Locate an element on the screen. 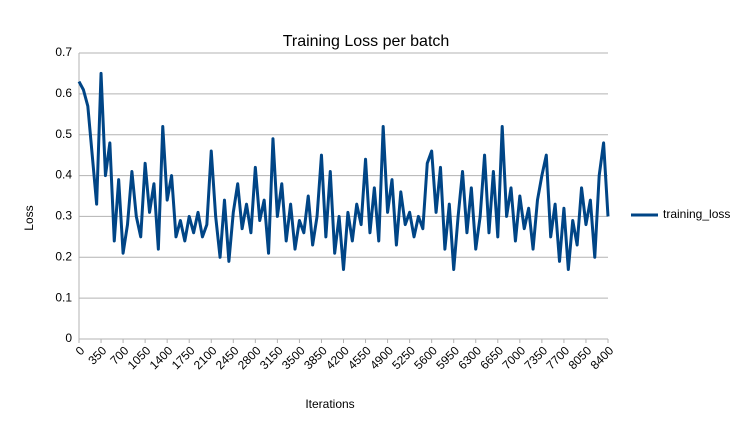 This screenshot has height=437, width=749. y-tick-label: 0.2 is located at coordinates (63, 256).